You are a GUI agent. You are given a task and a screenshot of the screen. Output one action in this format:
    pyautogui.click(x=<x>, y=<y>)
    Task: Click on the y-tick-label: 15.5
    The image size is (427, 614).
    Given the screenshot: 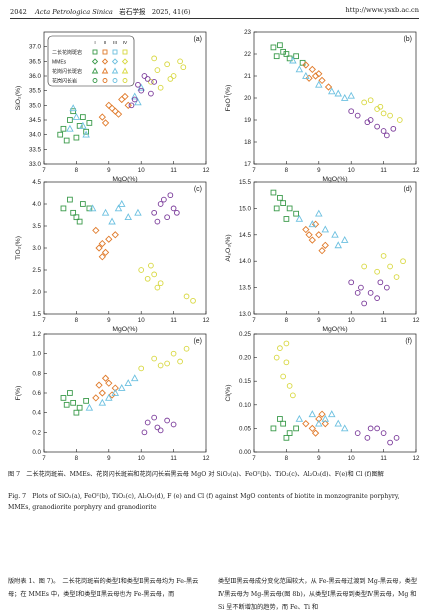 What is the action you would take?
    pyautogui.click(x=245, y=182)
    